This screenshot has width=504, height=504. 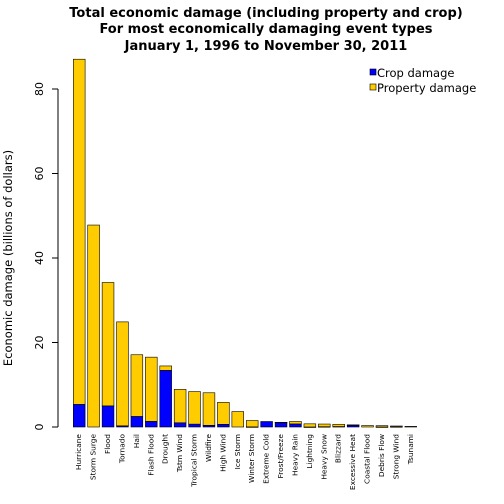 What do you see at coordinates (294, 455) in the screenshot?
I see `category-label: Heavy Rain` at bounding box center [294, 455].